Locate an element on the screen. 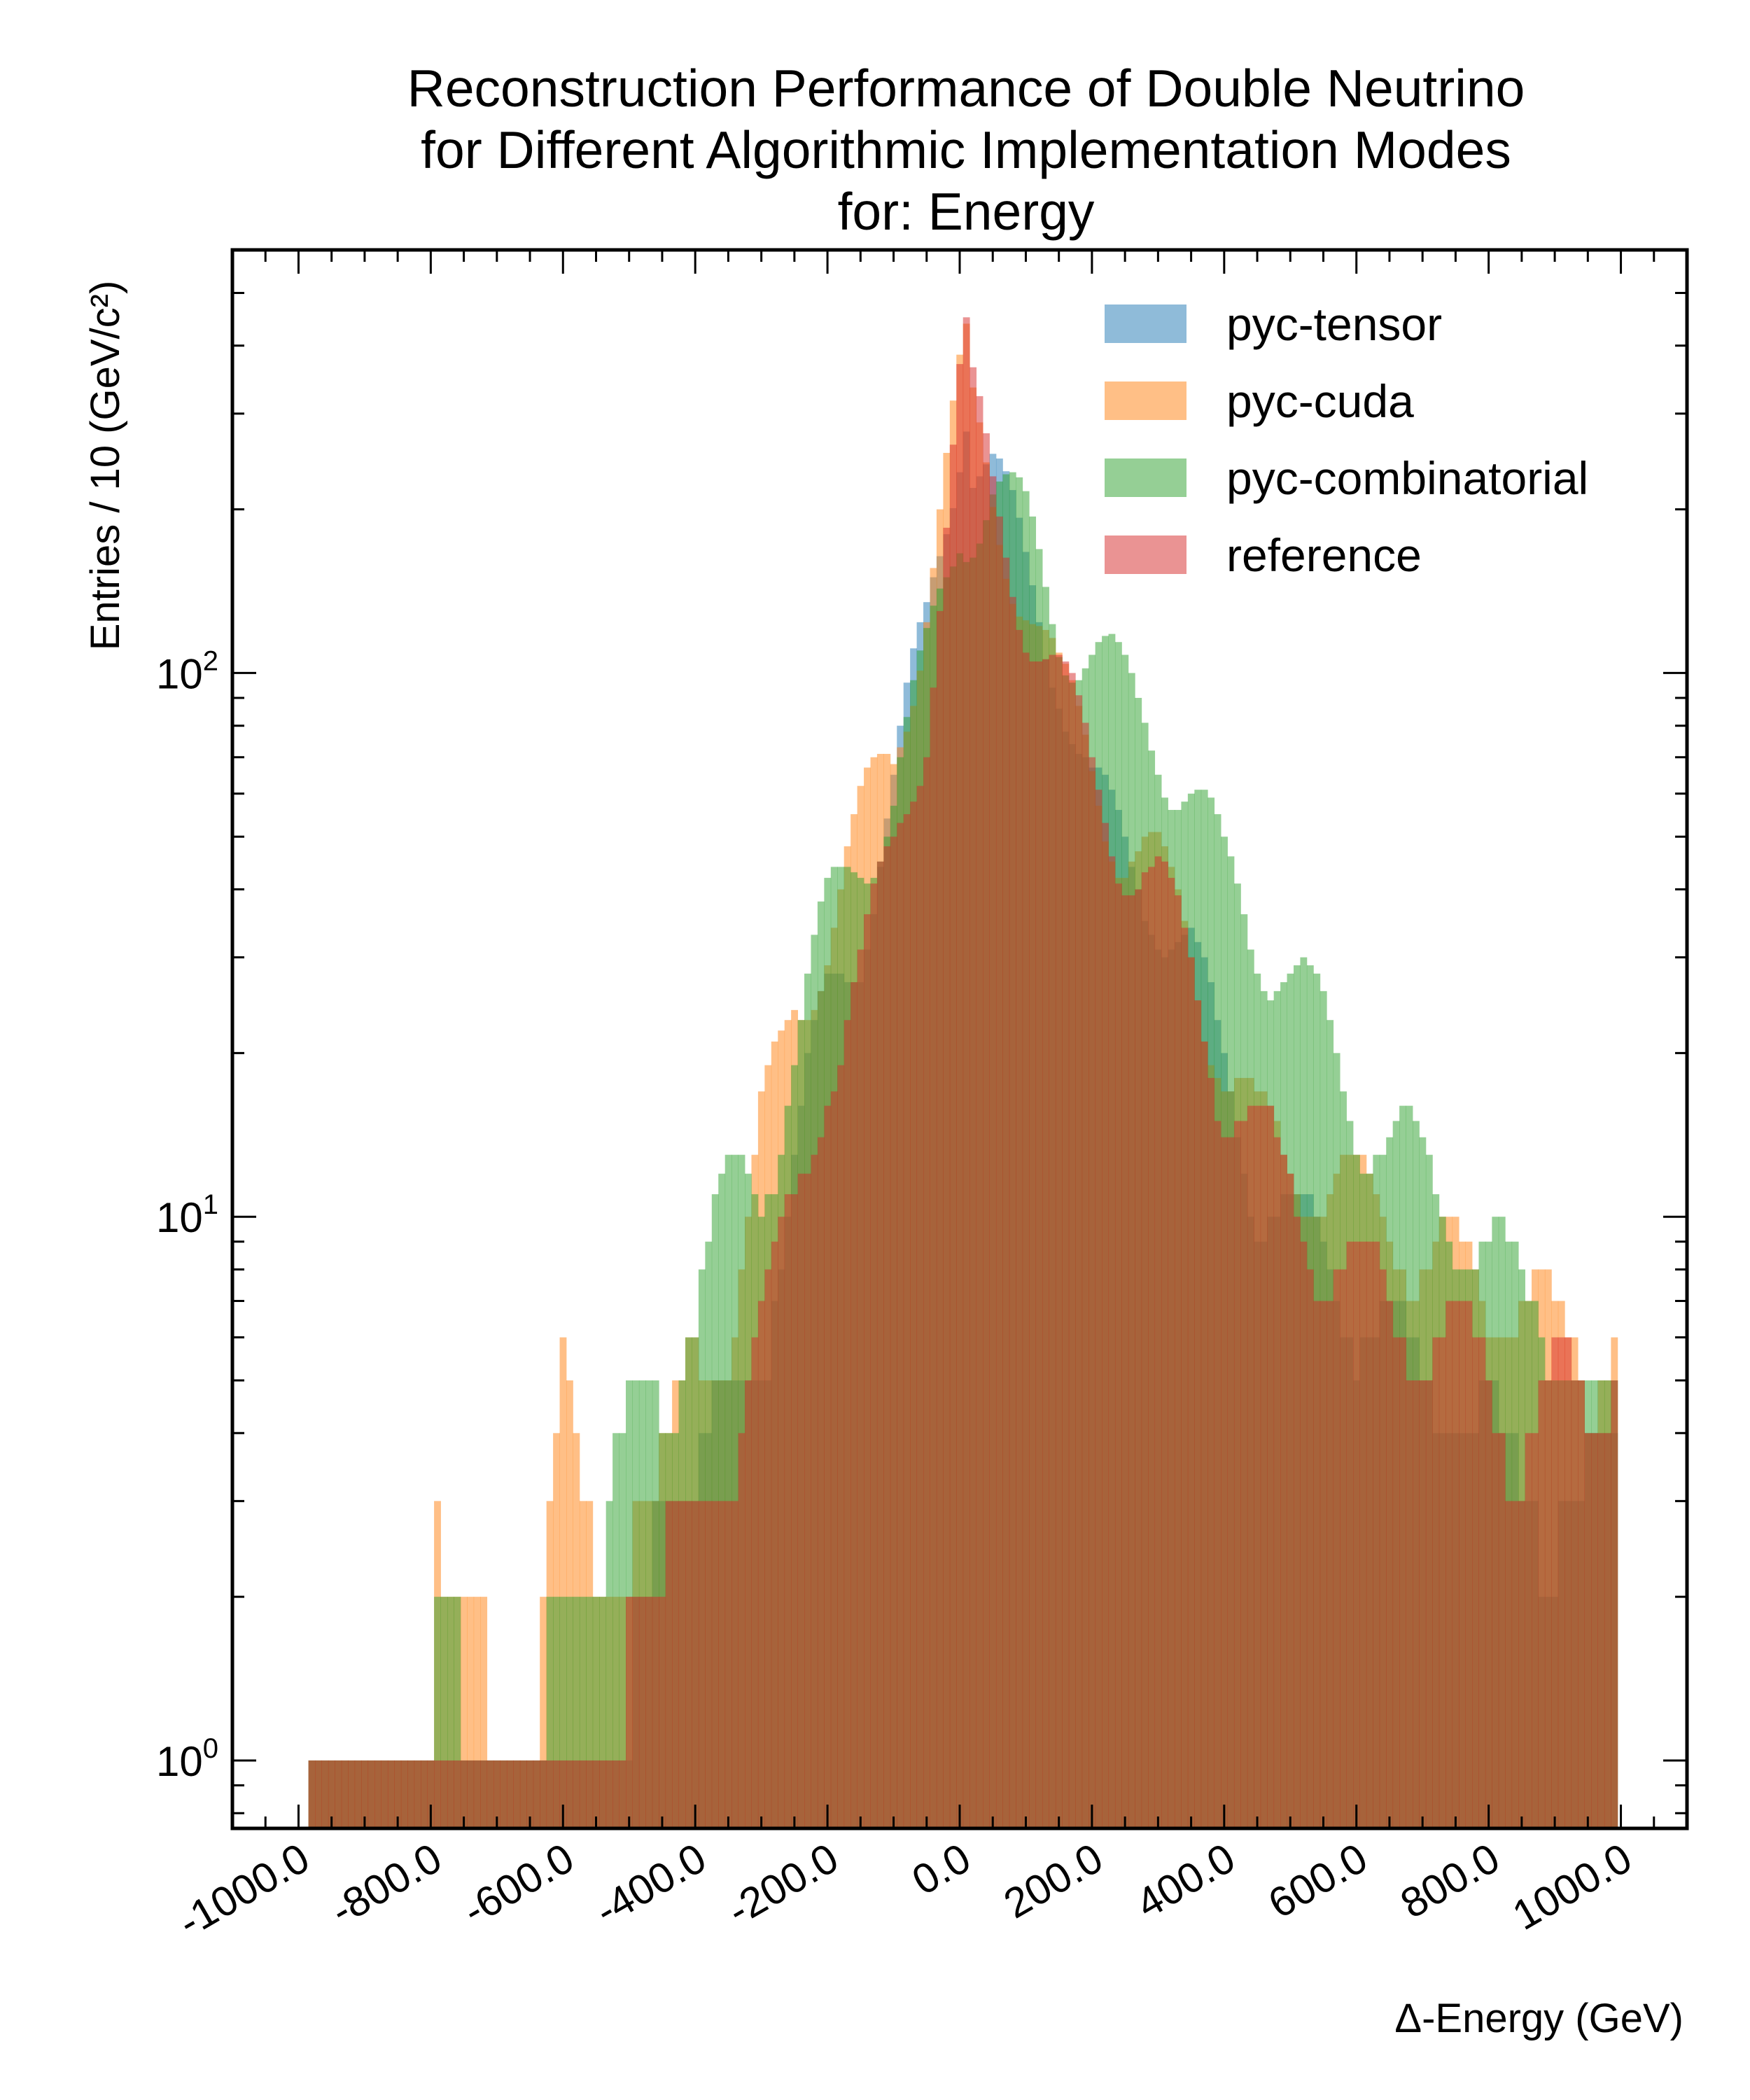 The image size is (1750, 2100). legend-label: pyc-tensor is located at coordinates (1334, 324).